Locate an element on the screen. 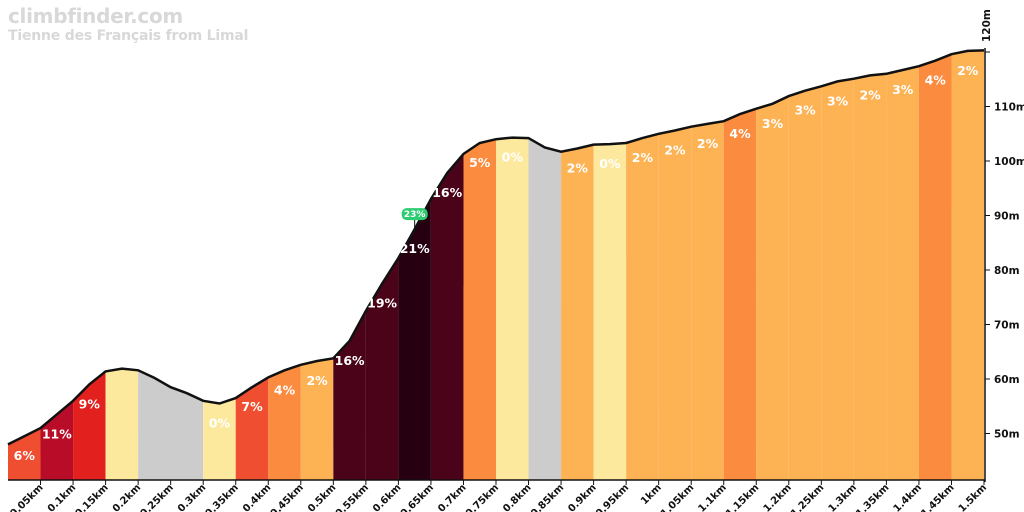 This screenshot has width=1024, height=512. x-tick-label: 0.85km is located at coordinates (547, 497).